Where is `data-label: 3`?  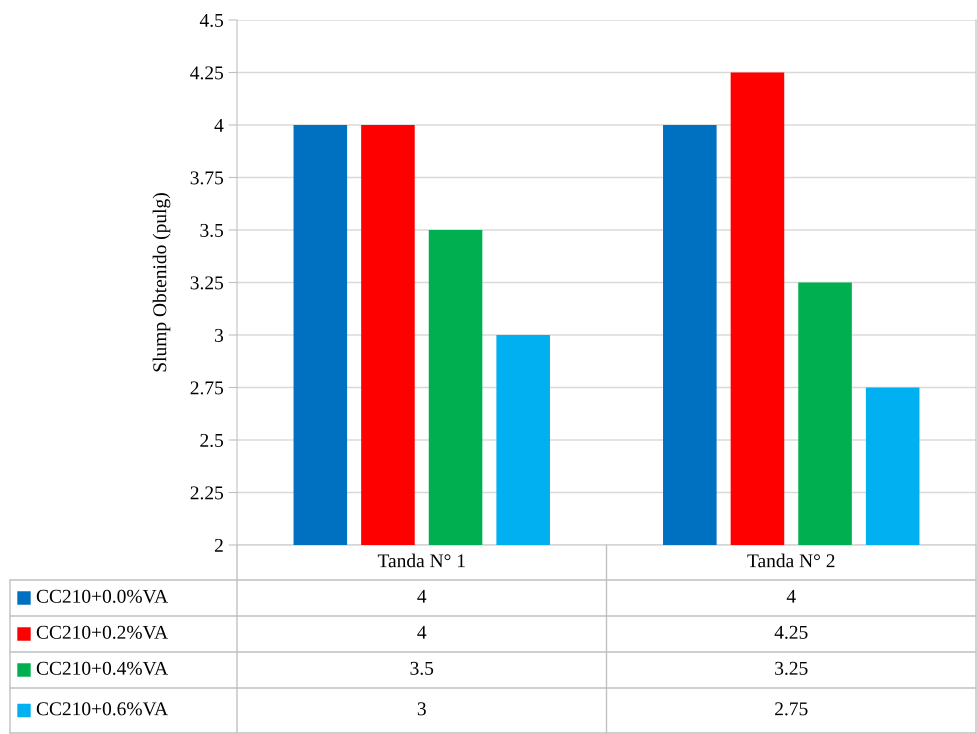
data-label: 3 is located at coordinates (422, 709).